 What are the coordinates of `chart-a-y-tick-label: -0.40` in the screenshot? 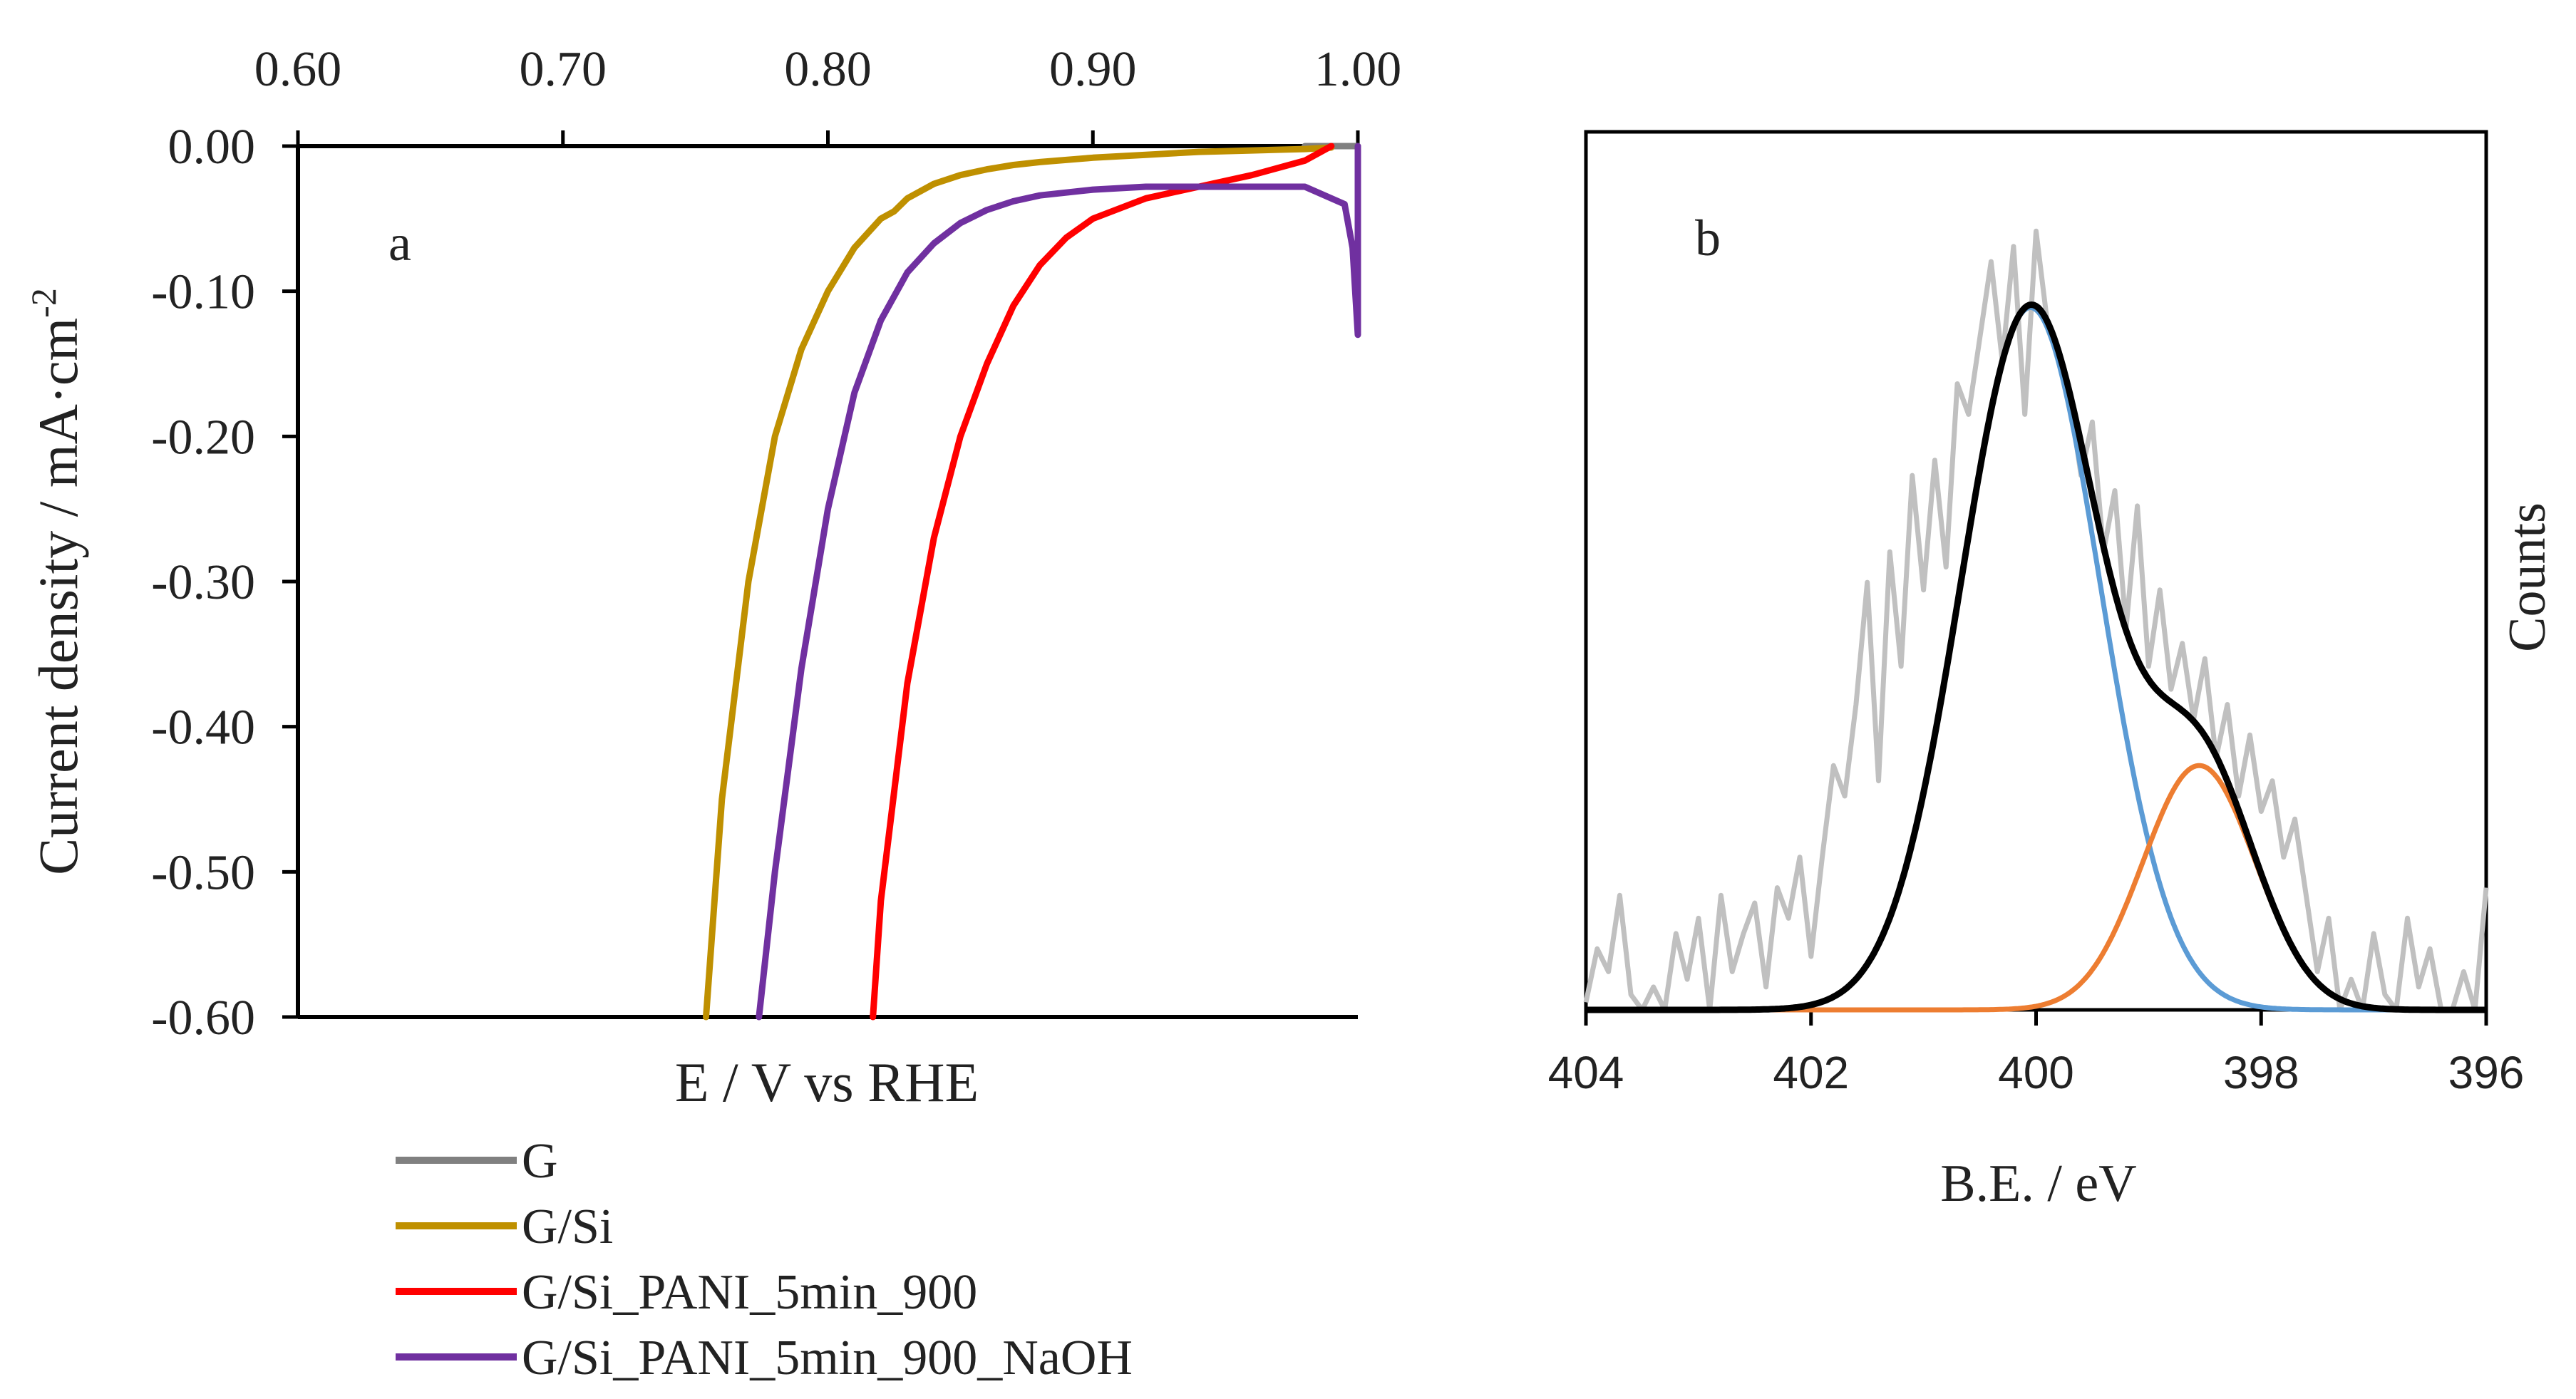 It's located at (203, 728).